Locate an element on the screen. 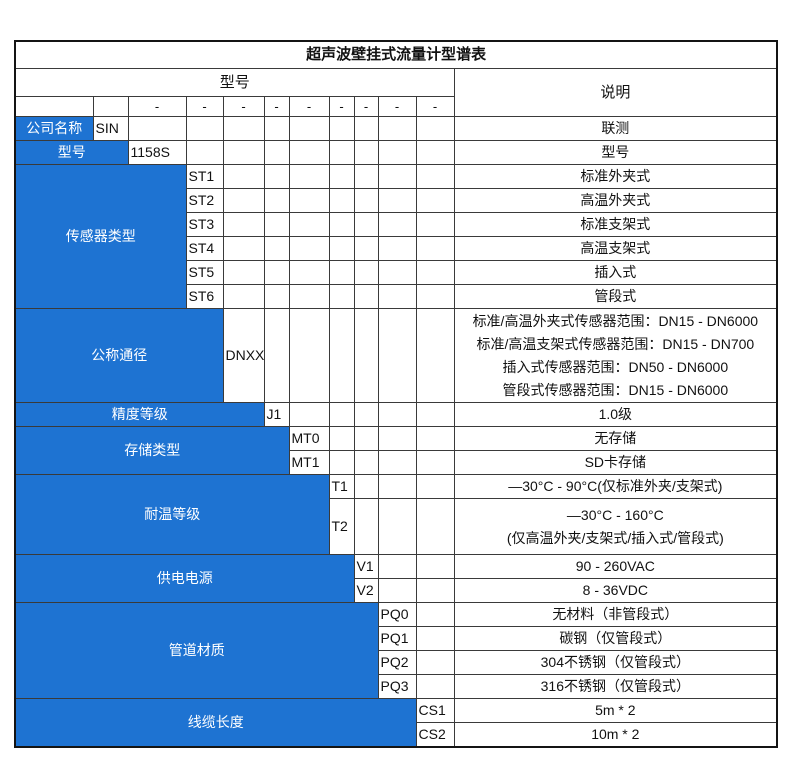 The height and width of the screenshot is (783, 790). code-cell: T1 is located at coordinates (341, 486).